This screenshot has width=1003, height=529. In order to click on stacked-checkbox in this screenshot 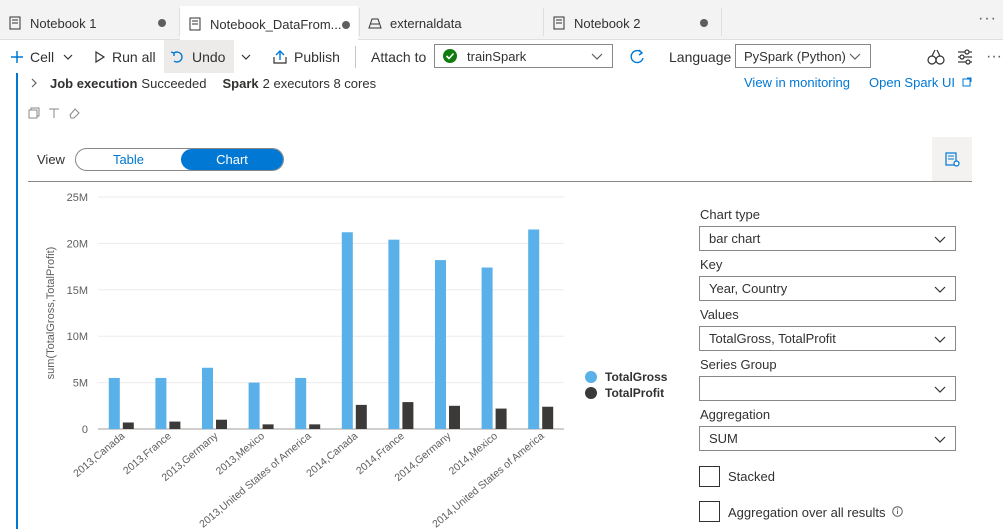, I will do `click(709, 476)`.